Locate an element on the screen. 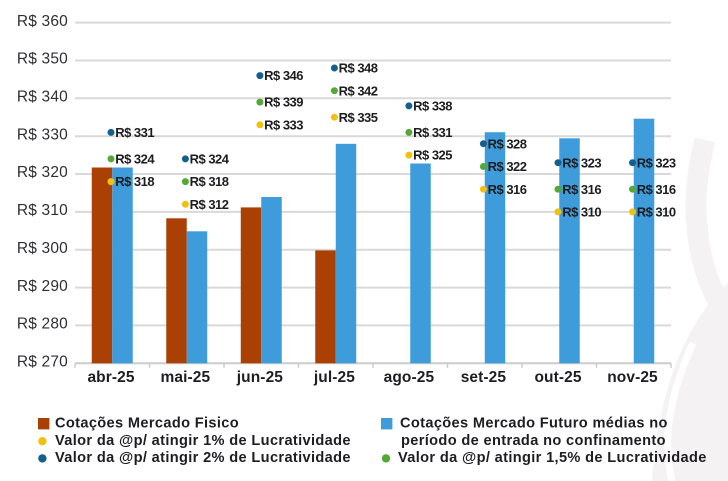 Image resolution: width=728 pixels, height=481 pixels. svg-text: Cotações Mercado Fisico is located at coordinates (147, 424).